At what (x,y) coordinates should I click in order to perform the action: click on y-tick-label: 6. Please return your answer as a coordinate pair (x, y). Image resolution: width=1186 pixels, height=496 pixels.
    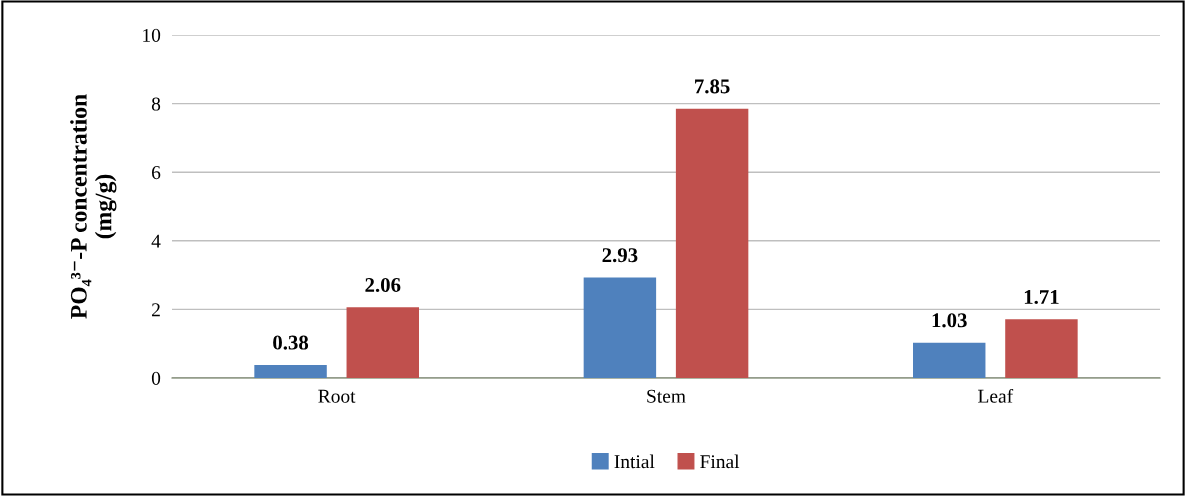
    Looking at the image, I should click on (156, 173).